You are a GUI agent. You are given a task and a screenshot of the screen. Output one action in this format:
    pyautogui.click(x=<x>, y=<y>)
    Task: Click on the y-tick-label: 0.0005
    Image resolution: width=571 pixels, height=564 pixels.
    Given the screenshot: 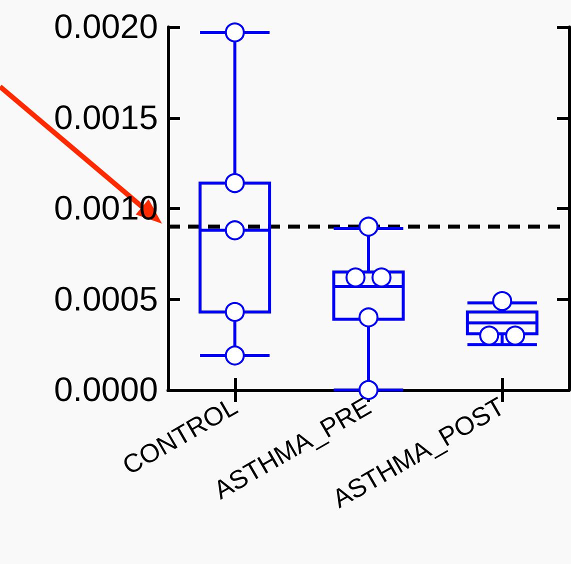 What is the action you would take?
    pyautogui.click(x=106, y=299)
    